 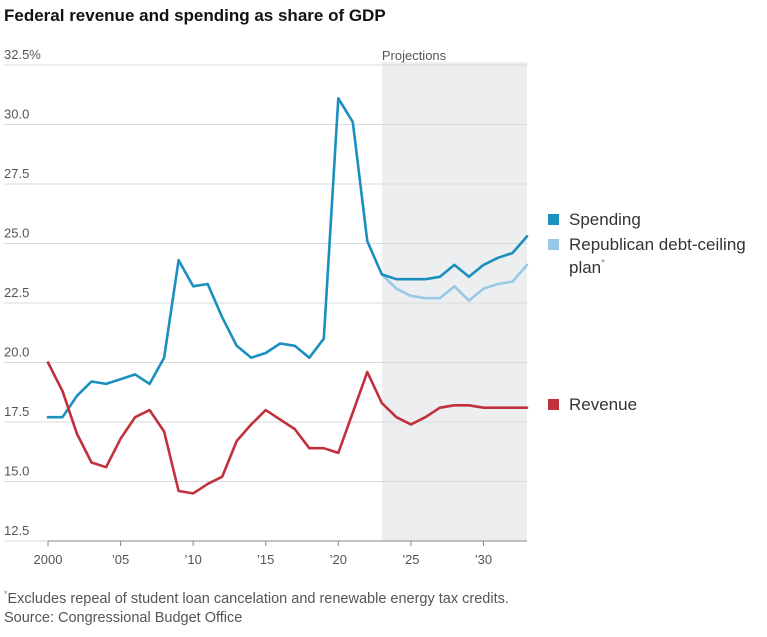 I want to click on y-tick-label: 17.5, so click(x=16, y=411).